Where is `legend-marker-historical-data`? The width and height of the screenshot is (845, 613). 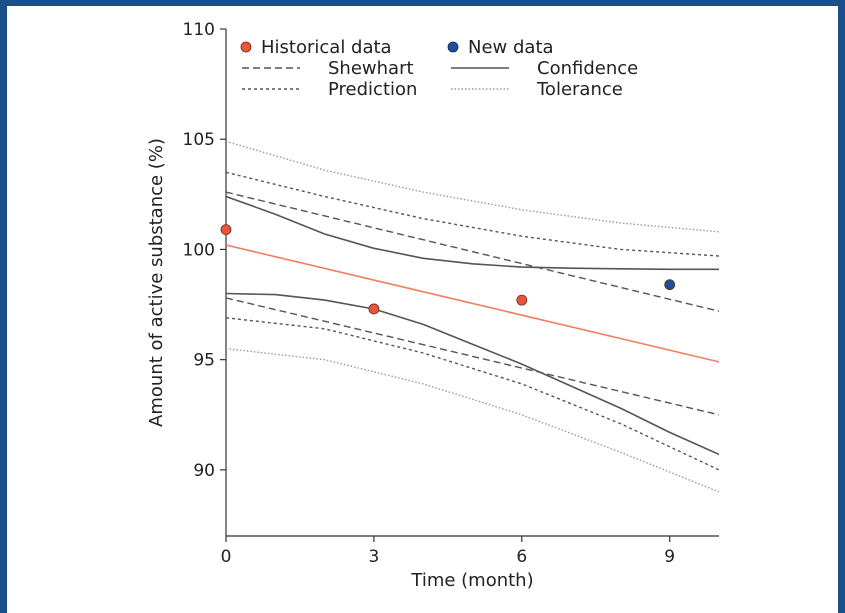
legend-marker-historical-data is located at coordinates (246, 47).